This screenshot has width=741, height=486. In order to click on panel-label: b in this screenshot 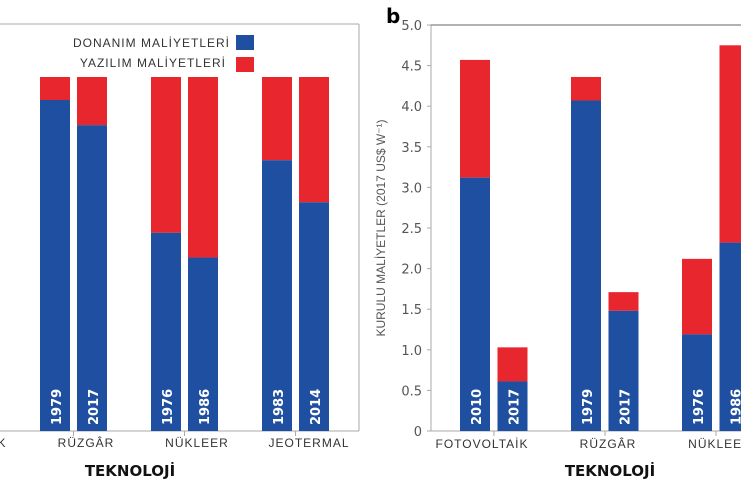, I will do `click(393, 16)`.